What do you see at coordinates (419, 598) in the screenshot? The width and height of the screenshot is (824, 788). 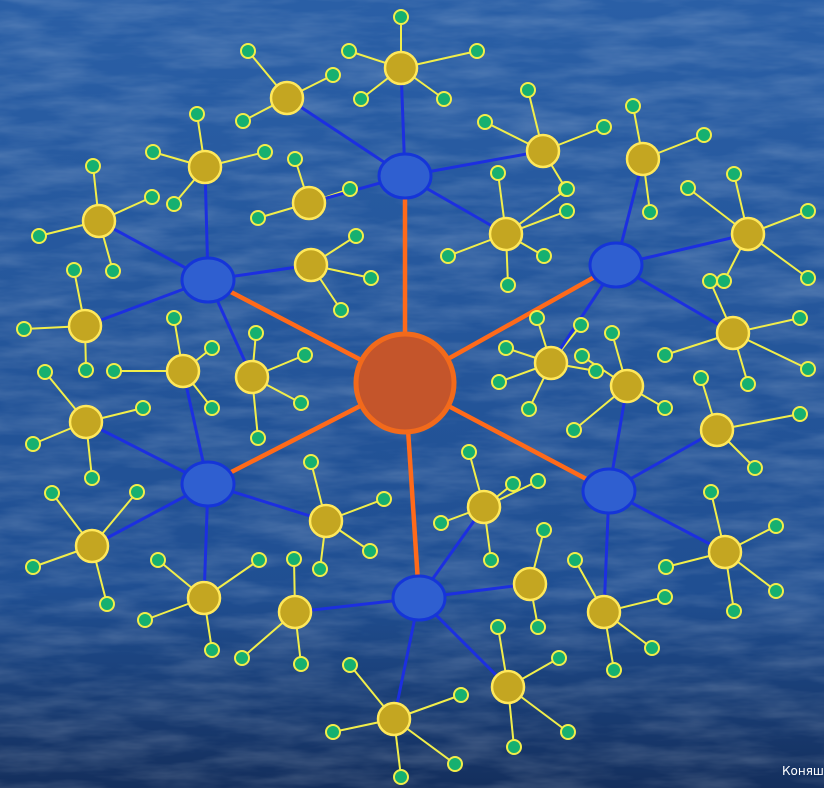 I see `hub-bottom` at bounding box center [419, 598].